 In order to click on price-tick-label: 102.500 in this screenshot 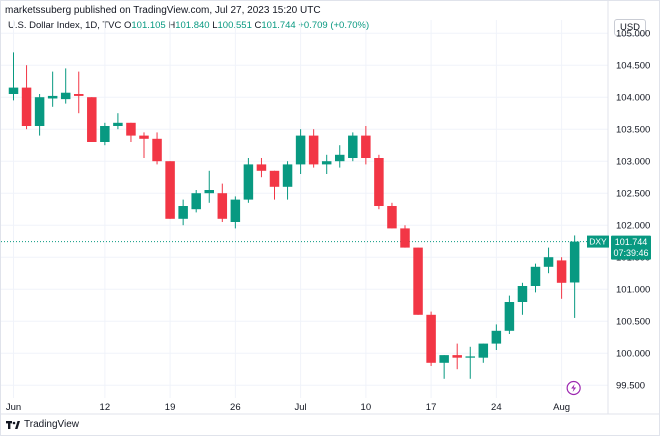, I will do `click(633, 194)`.